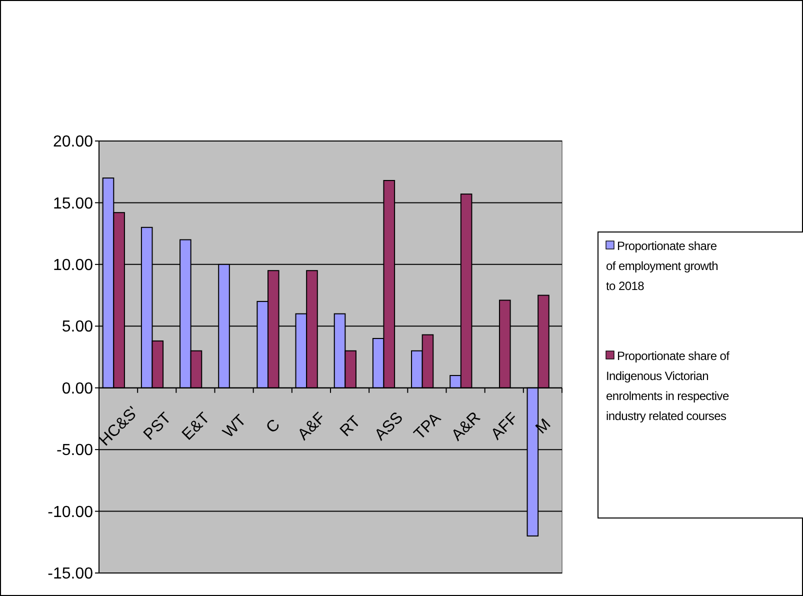 This screenshot has height=596, width=803. Describe the element at coordinates (273, 426) in the screenshot. I see `x-tick-label: C` at that location.